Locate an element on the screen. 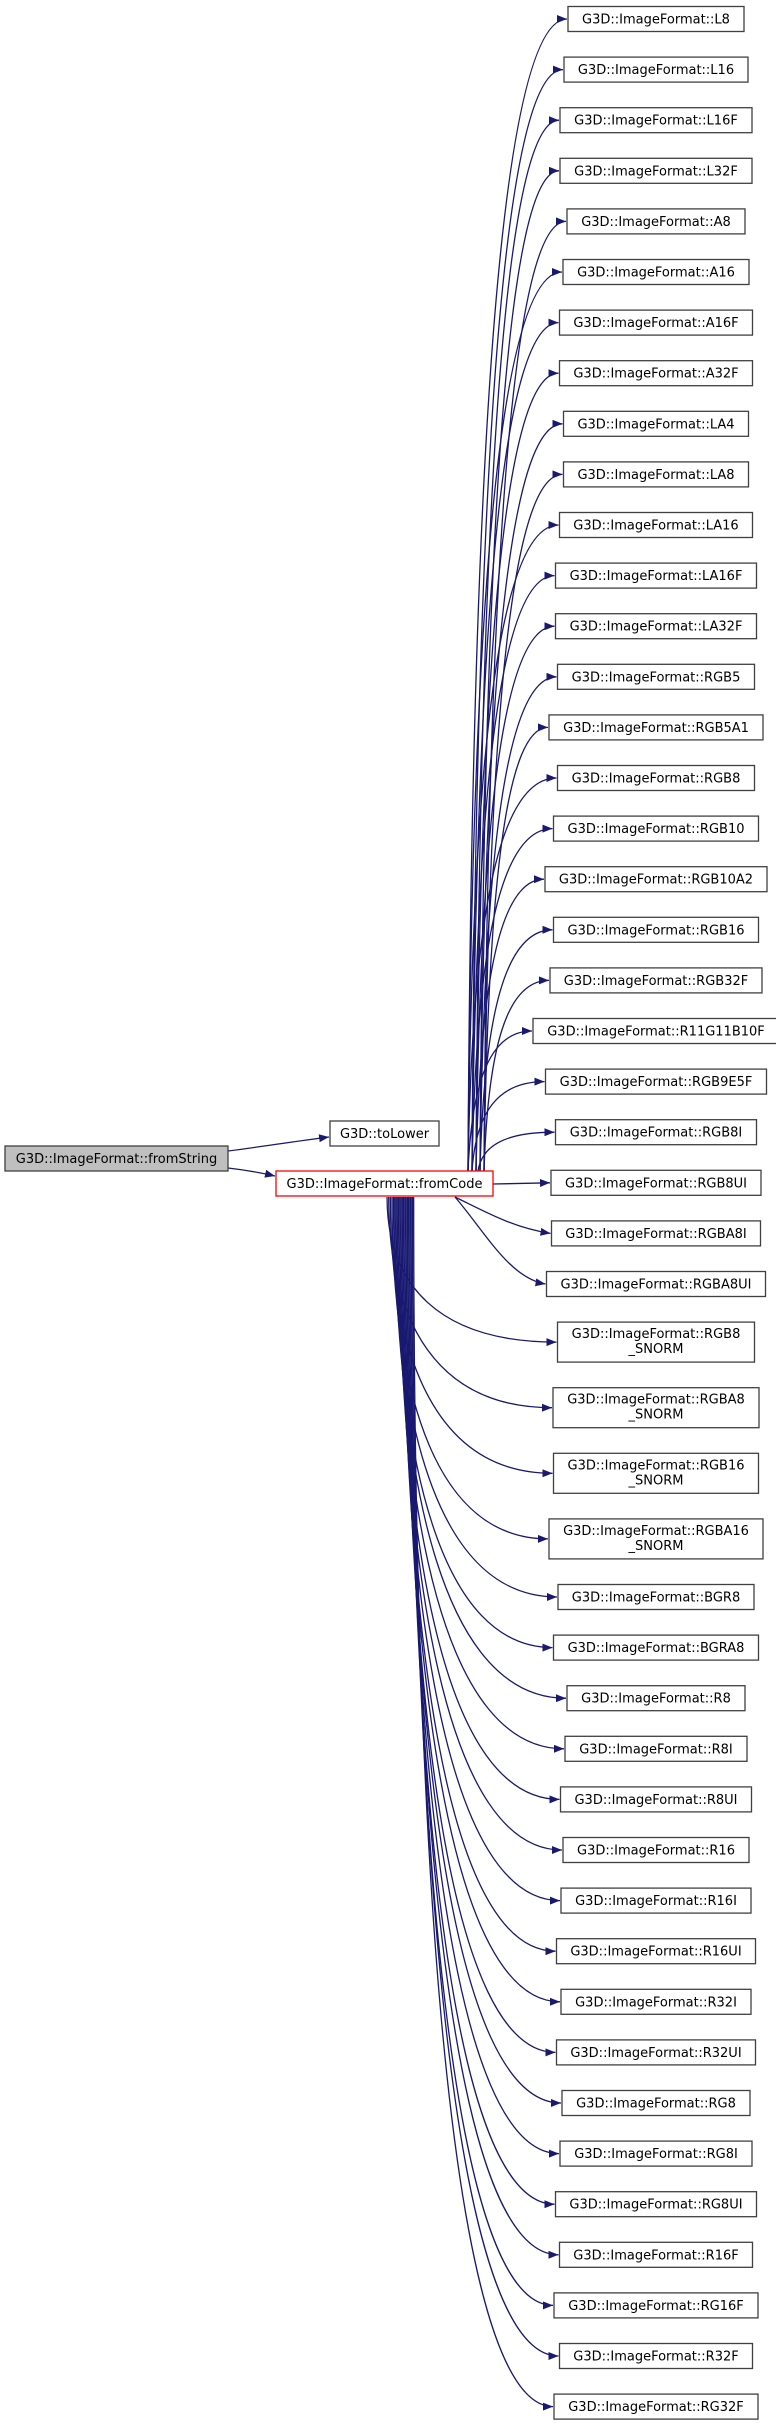 Image resolution: width=776 pixels, height=2428 pixels. node-l32f-box is located at coordinates (656, 170).